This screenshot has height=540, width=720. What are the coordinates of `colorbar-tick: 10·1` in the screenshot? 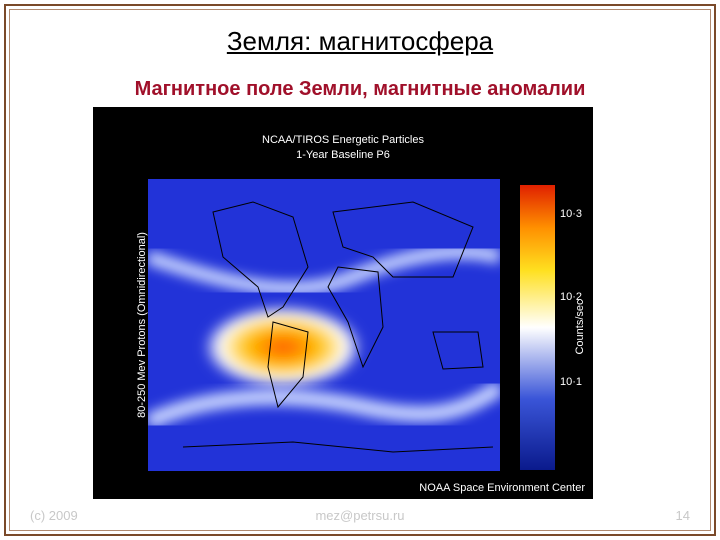 It's located at (571, 382).